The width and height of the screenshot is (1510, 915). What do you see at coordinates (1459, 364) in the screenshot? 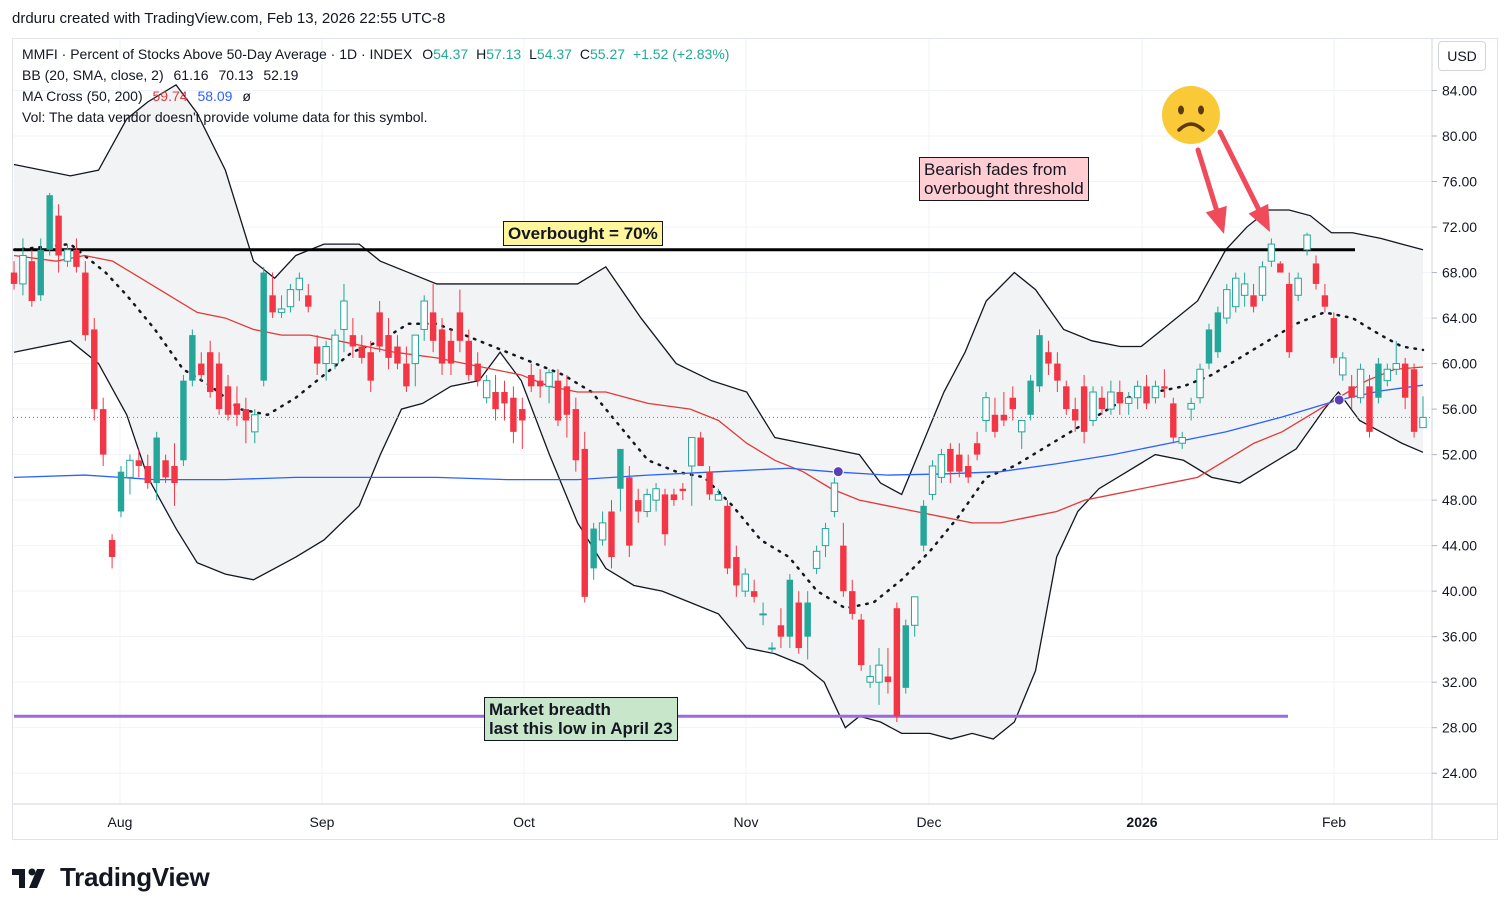
I see `y-tick-label: 60.00` at bounding box center [1459, 364].